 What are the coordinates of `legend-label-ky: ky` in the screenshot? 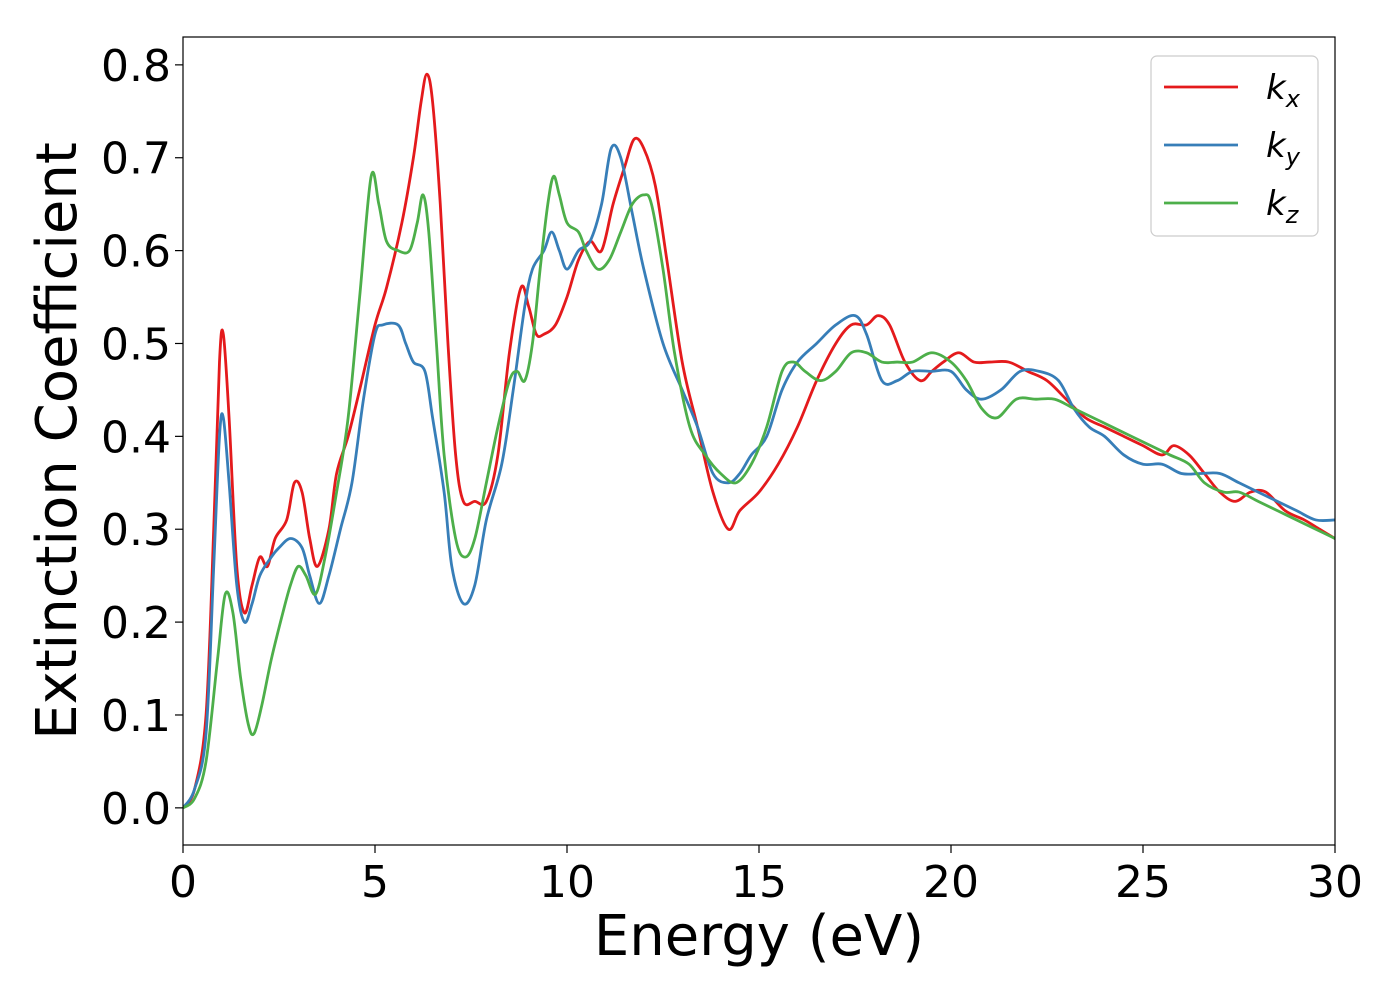 It's located at (1283, 148).